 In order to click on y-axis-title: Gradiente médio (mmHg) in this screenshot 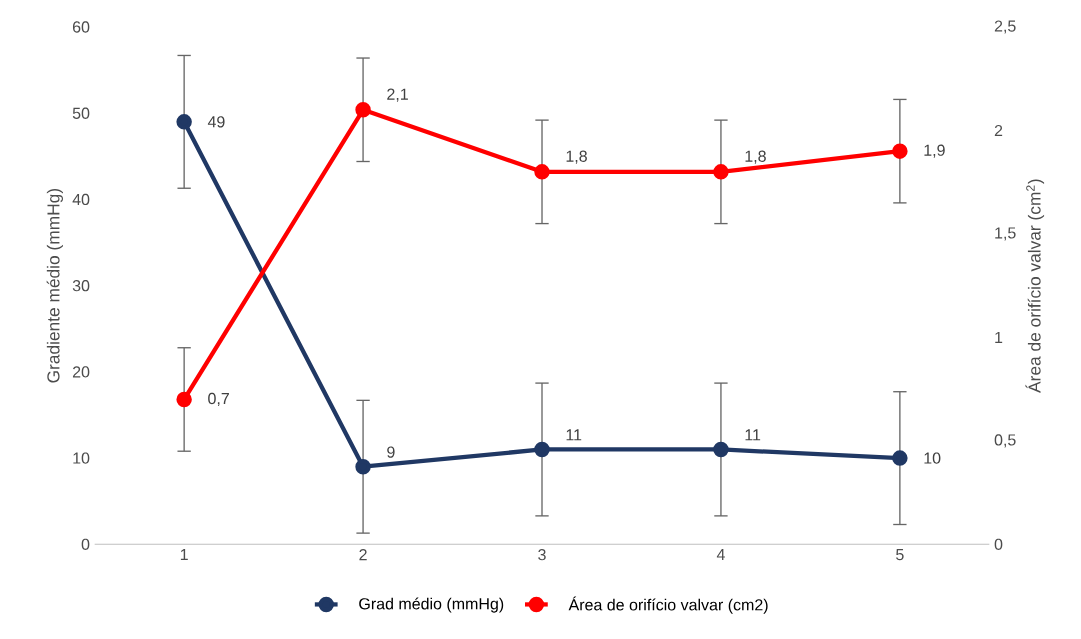, I will do `click(55, 286)`.